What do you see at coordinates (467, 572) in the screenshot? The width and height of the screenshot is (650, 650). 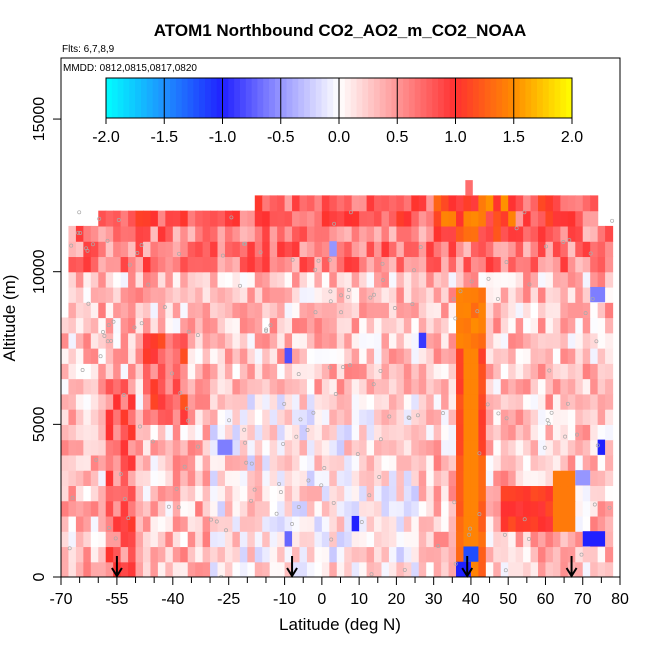 I see `arrow-head` at bounding box center [467, 572].